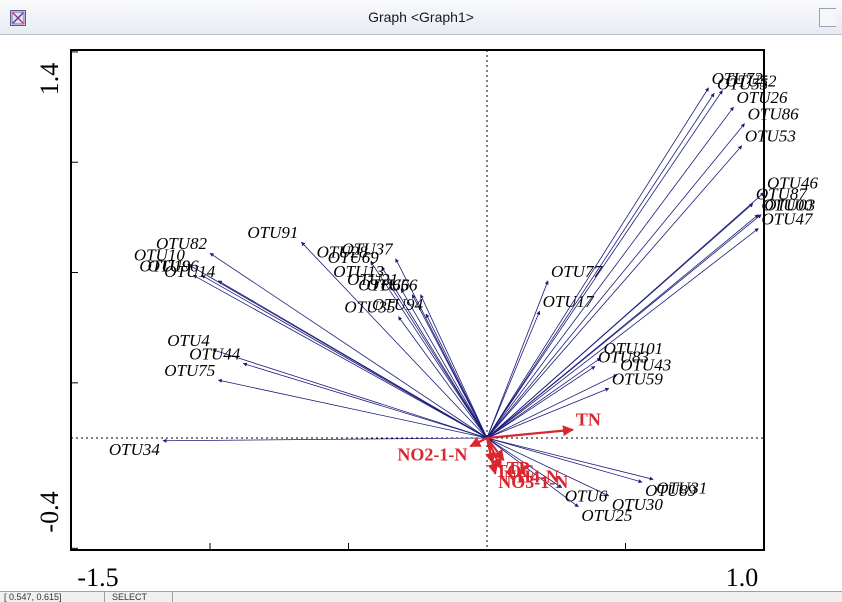 The image size is (842, 602). I want to click on species-vector-otu31, so click(570, 459).